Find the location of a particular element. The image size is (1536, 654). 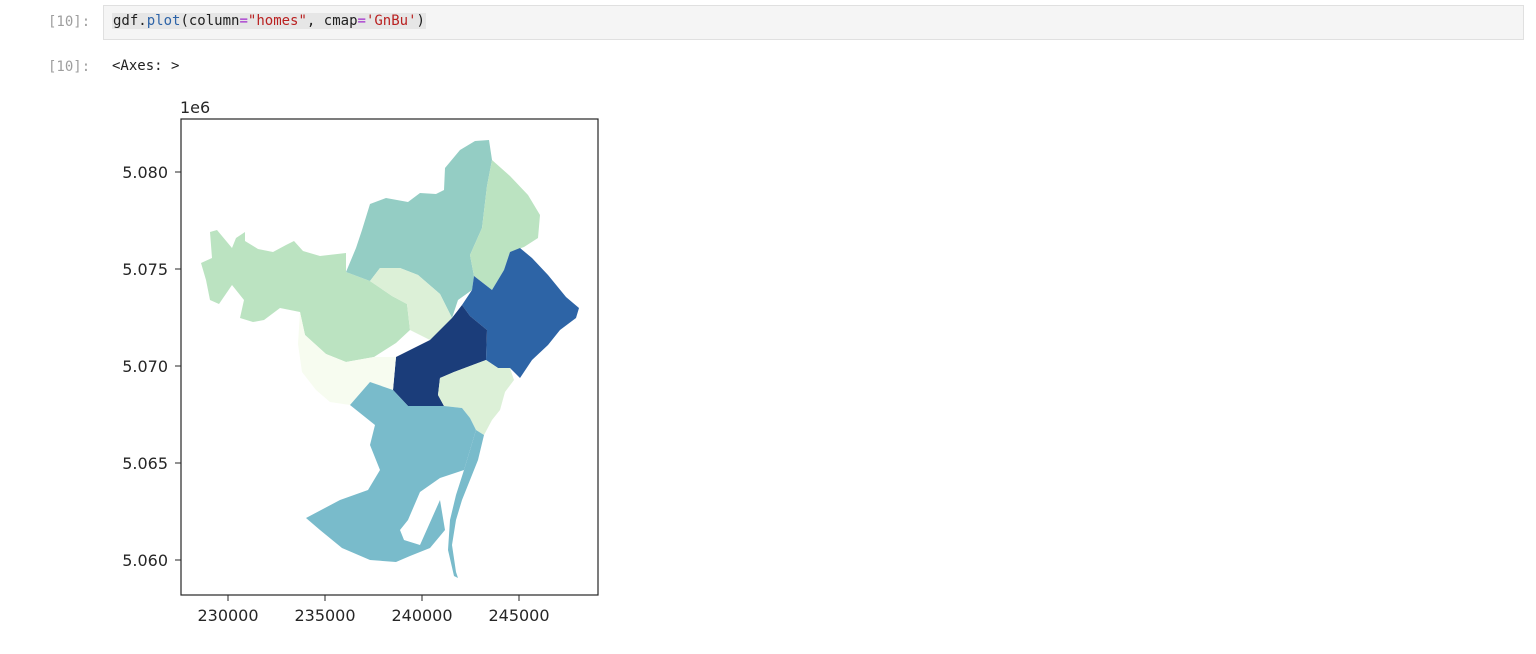

region-south is located at coordinates (391, 472).